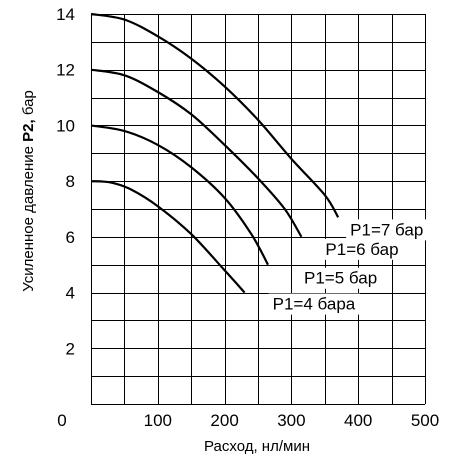 This screenshot has width=461, height=459. Describe the element at coordinates (65, 14) in the screenshot. I see `y-tick-label: 14` at that location.